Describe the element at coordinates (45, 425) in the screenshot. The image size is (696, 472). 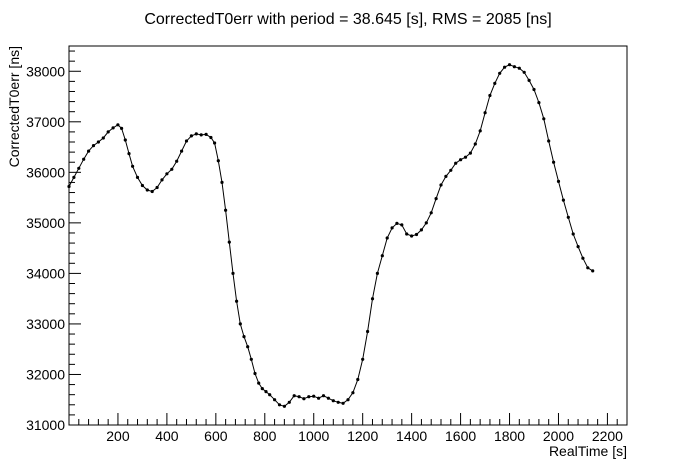
I see `y-tick-label: 31000` at that location.